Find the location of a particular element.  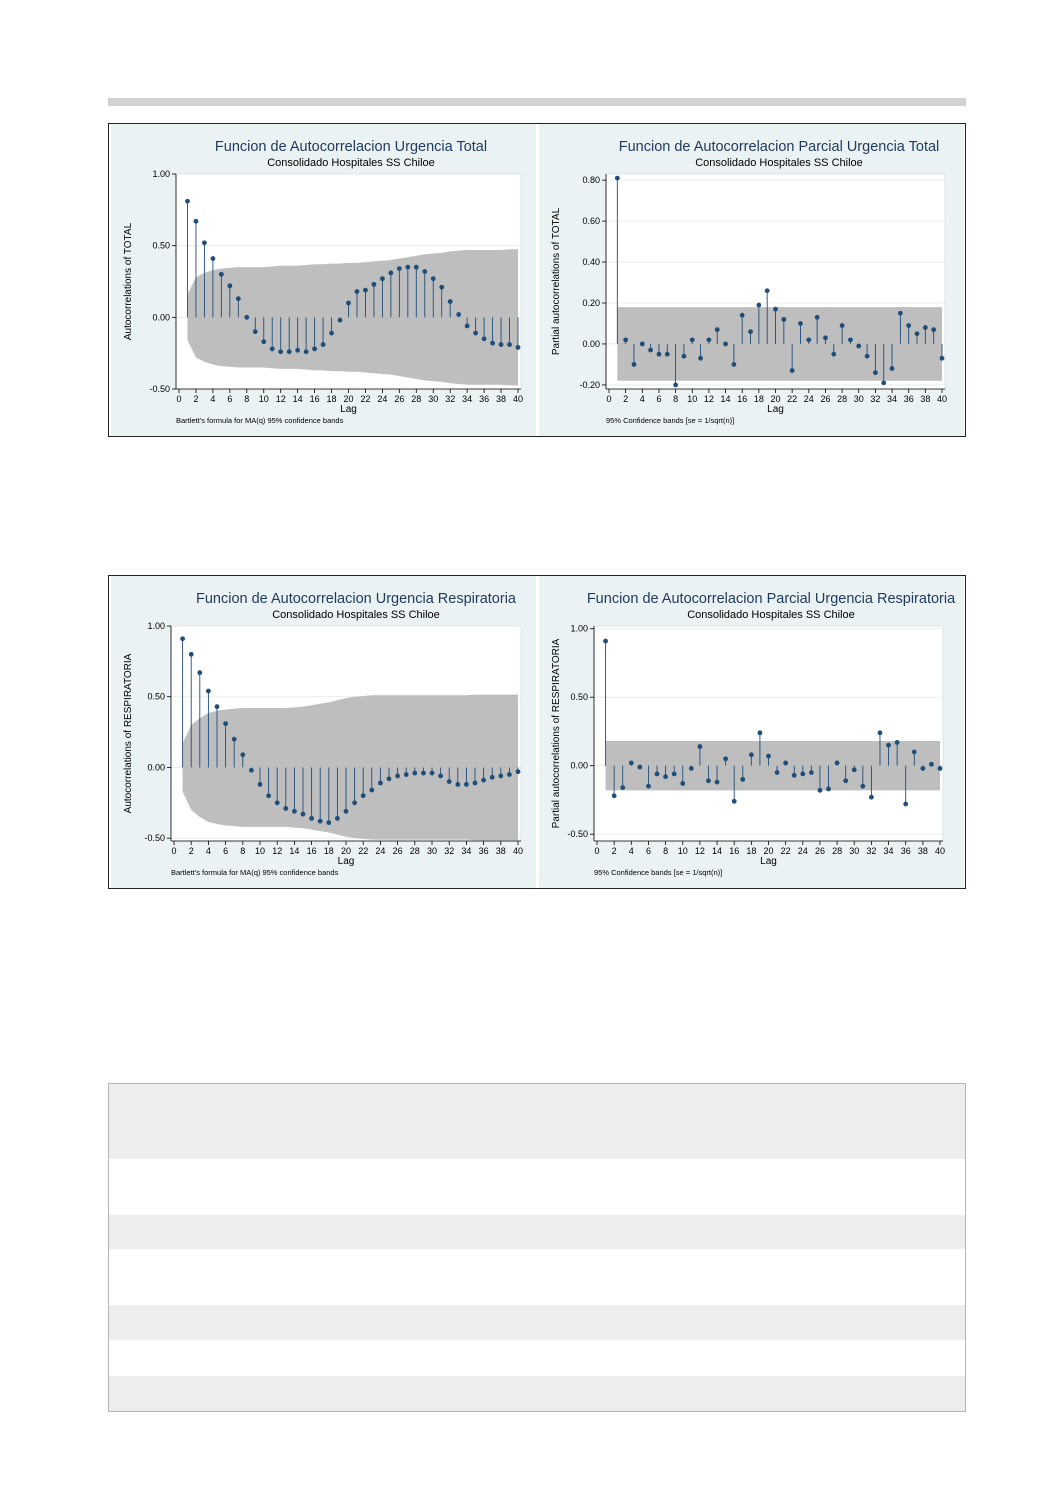

y-tick-label: 0.50 is located at coordinates (579, 697).